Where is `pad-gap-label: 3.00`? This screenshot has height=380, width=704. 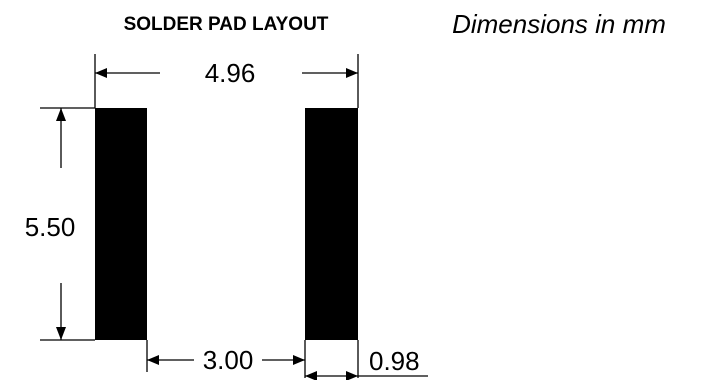 pad-gap-label: 3.00 is located at coordinates (228, 360).